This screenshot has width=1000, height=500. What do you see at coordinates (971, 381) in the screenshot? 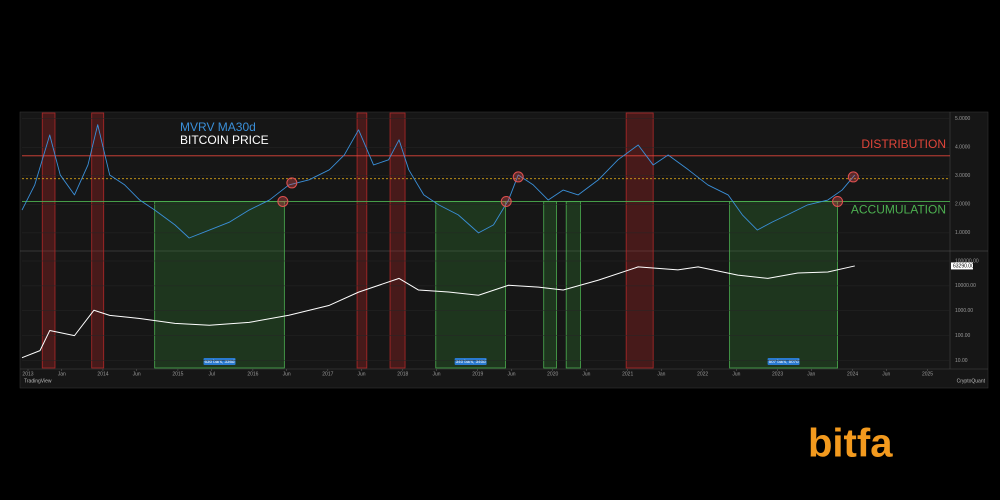
I see `footer-right: CryptoQuant` at bounding box center [971, 381].